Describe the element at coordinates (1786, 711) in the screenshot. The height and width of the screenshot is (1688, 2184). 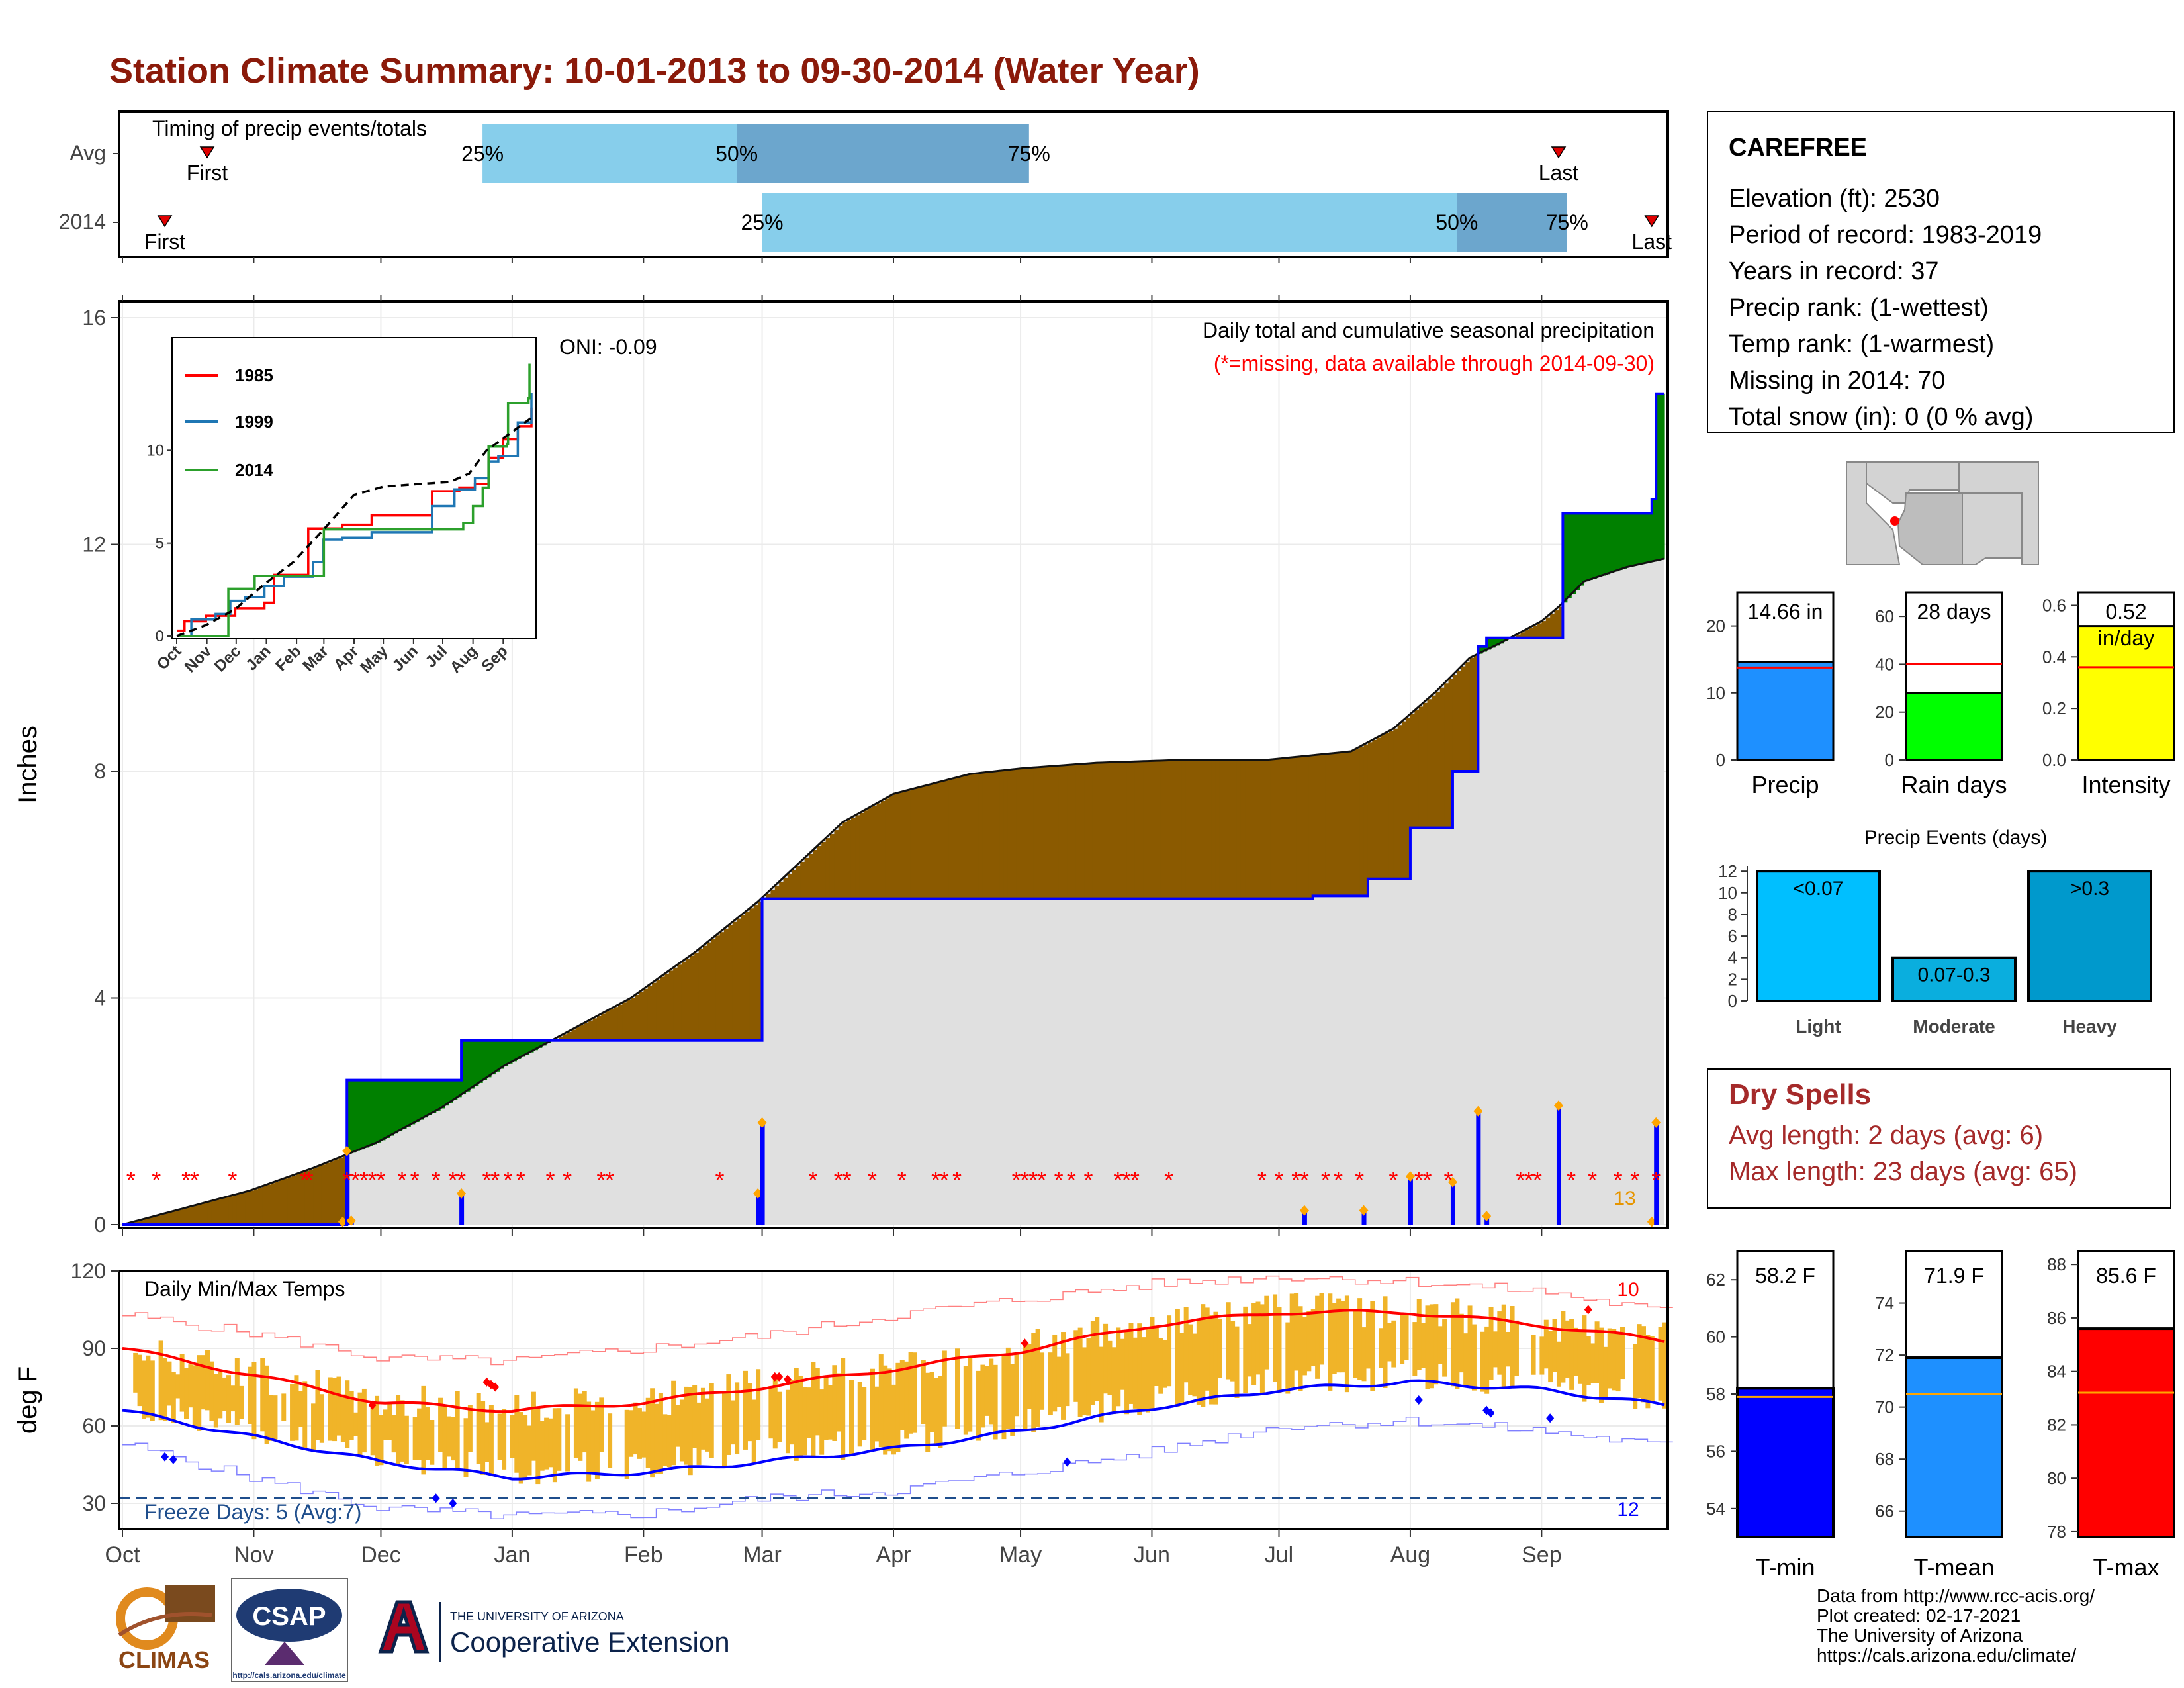
I see `precip-bar` at that location.